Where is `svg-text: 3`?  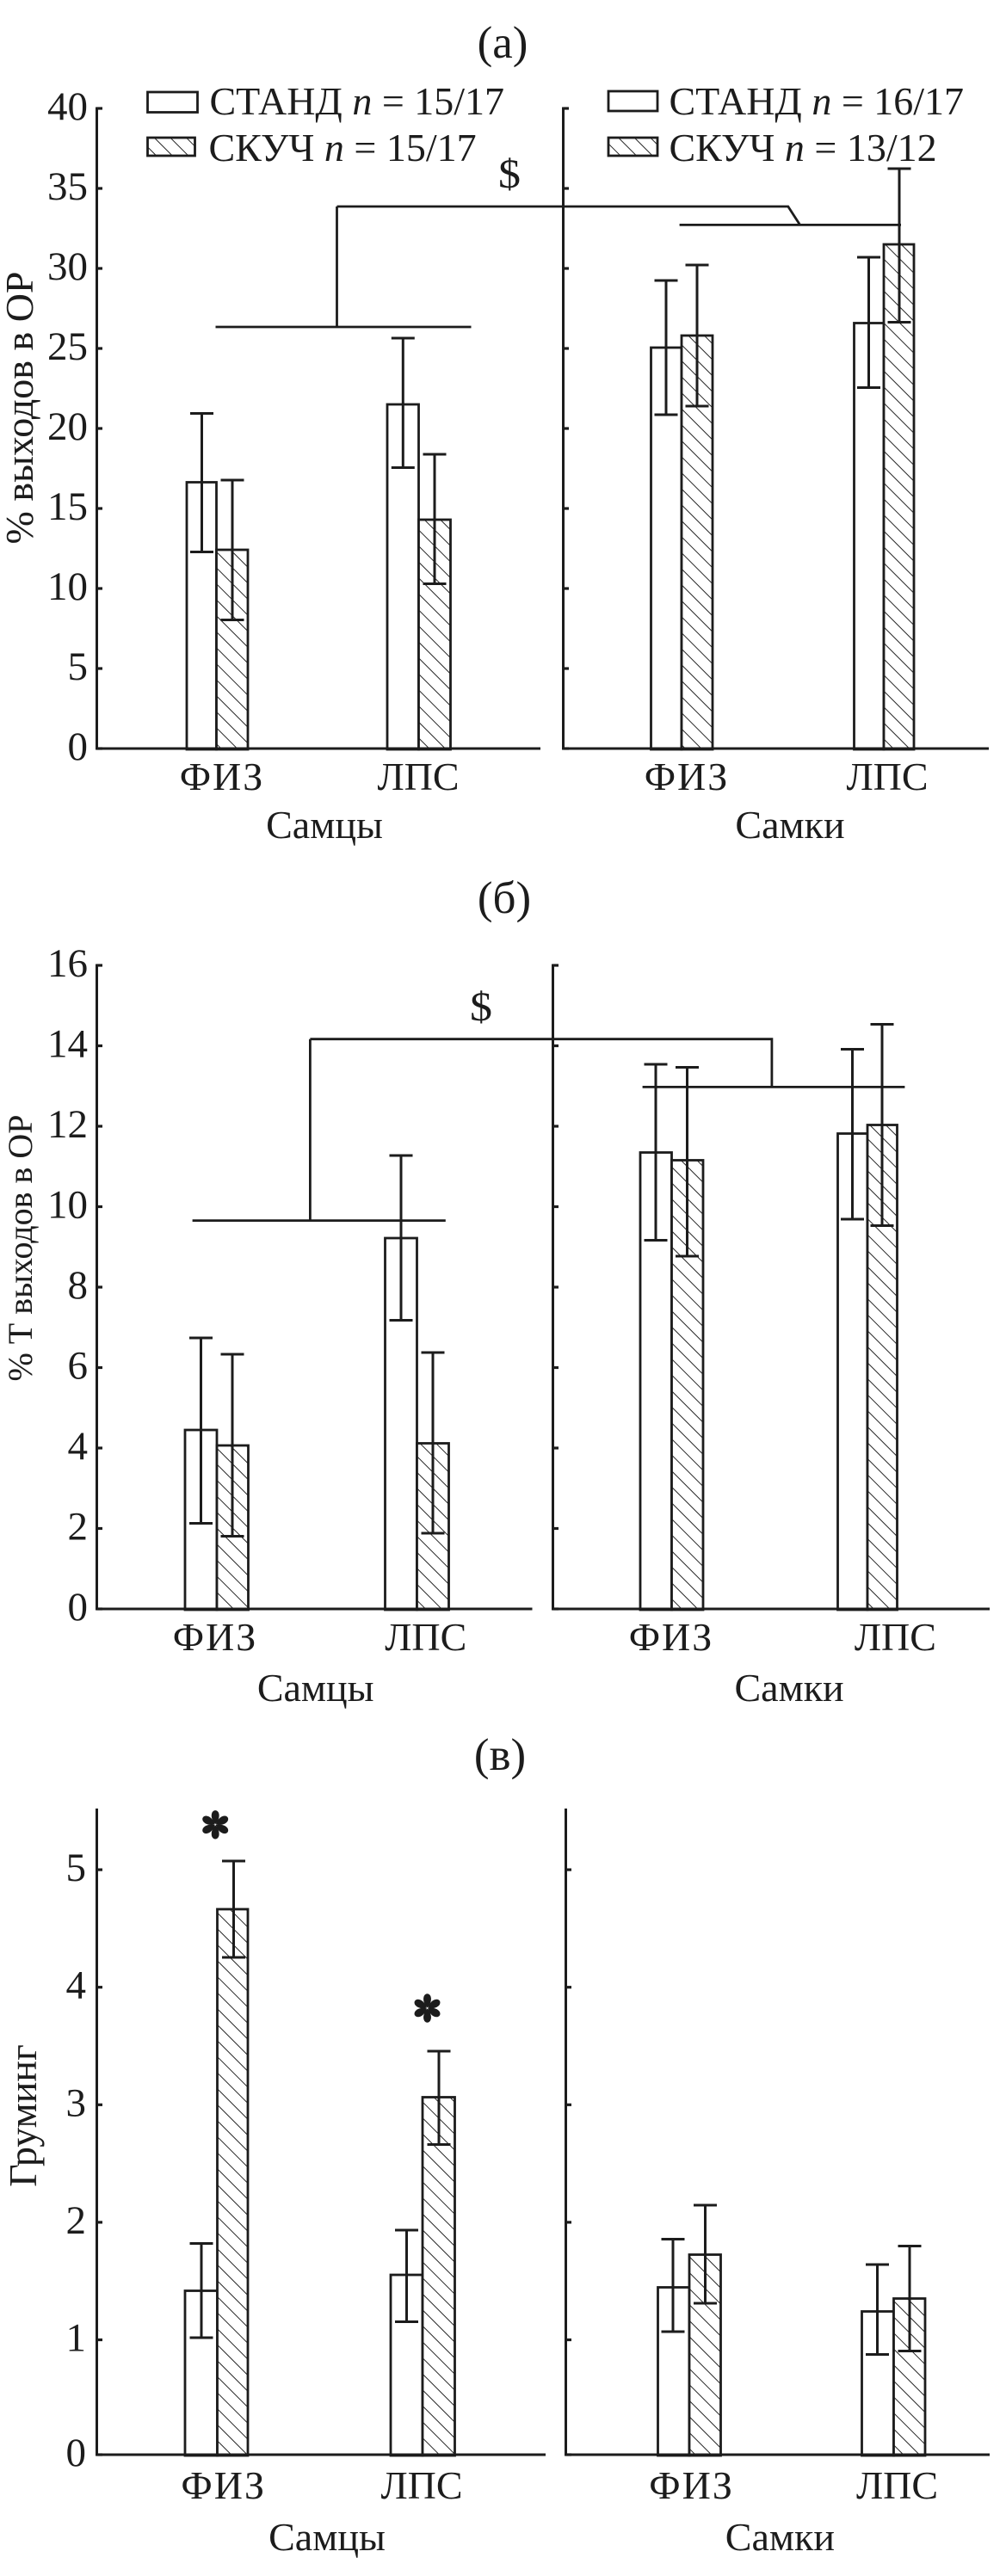
svg-text: 3 is located at coordinates (76, 2102).